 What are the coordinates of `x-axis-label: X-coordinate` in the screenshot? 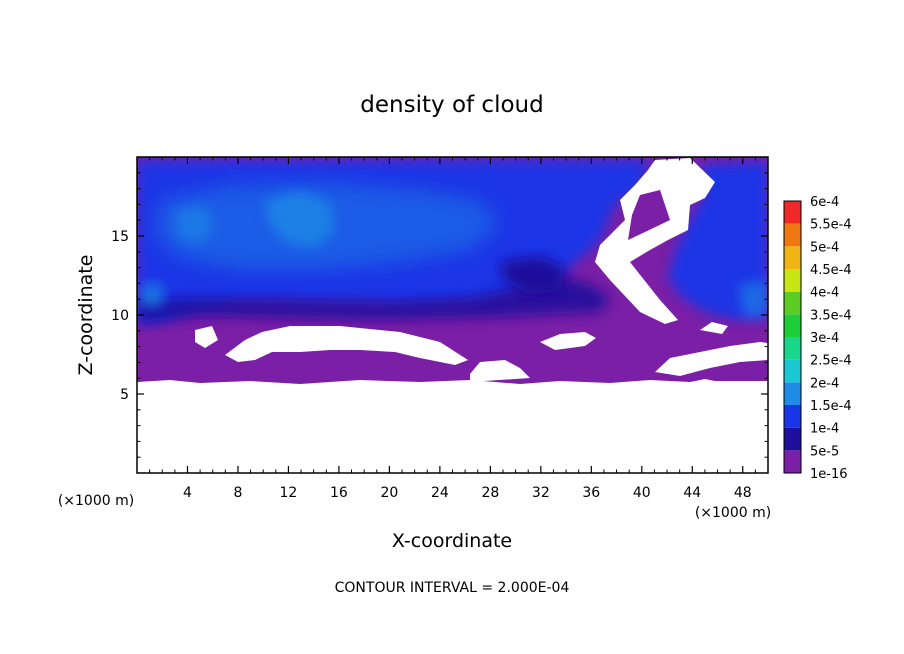 It's located at (452, 541).